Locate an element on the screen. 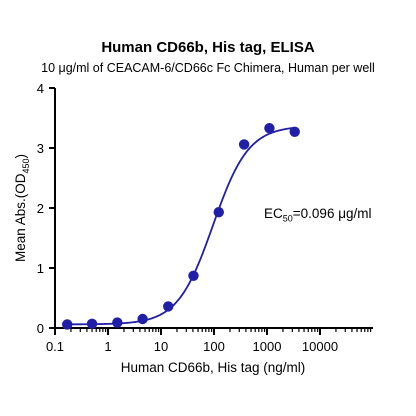  y-tick-label: 4 is located at coordinates (40, 88).